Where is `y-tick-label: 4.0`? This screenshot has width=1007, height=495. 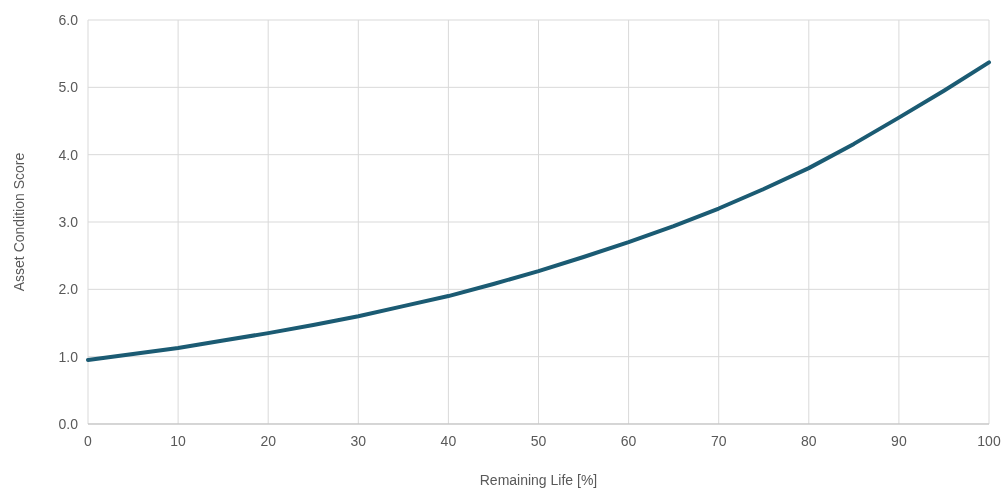 y-tick-label: 4.0 is located at coordinates (68, 154).